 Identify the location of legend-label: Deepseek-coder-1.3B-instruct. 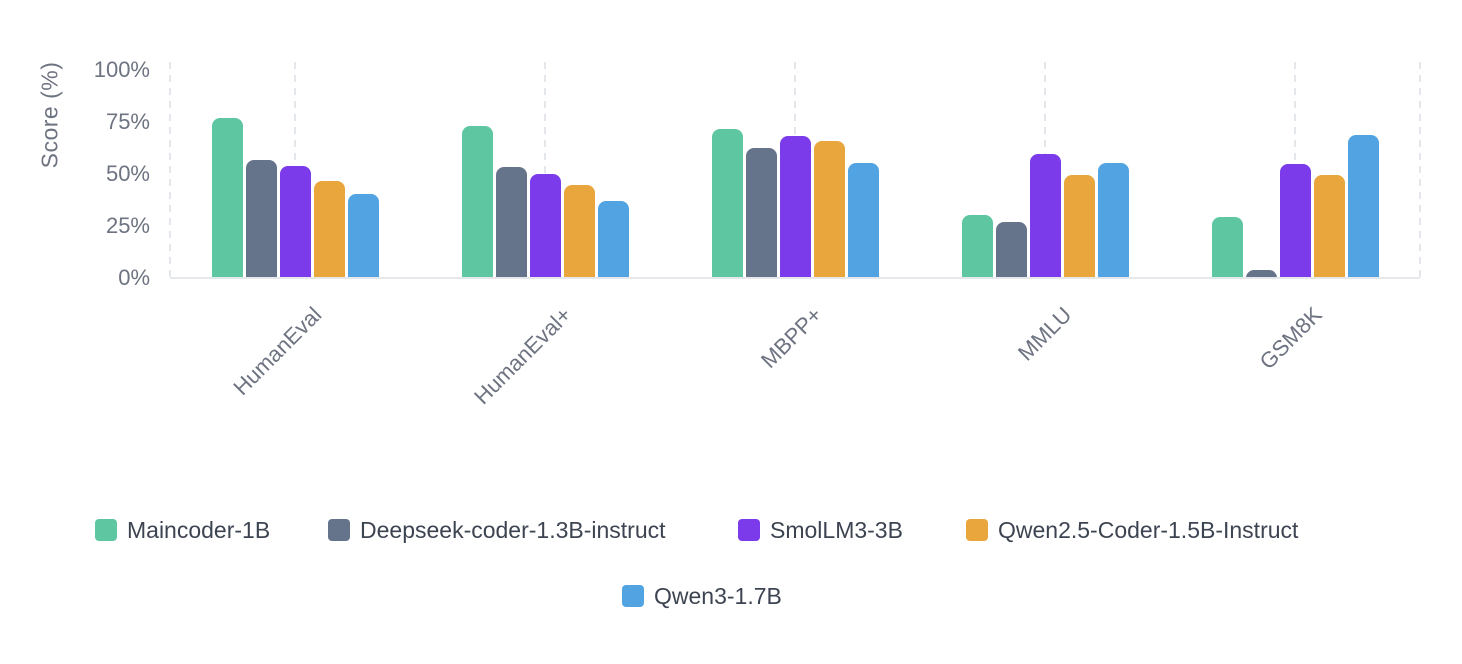
(513, 529).